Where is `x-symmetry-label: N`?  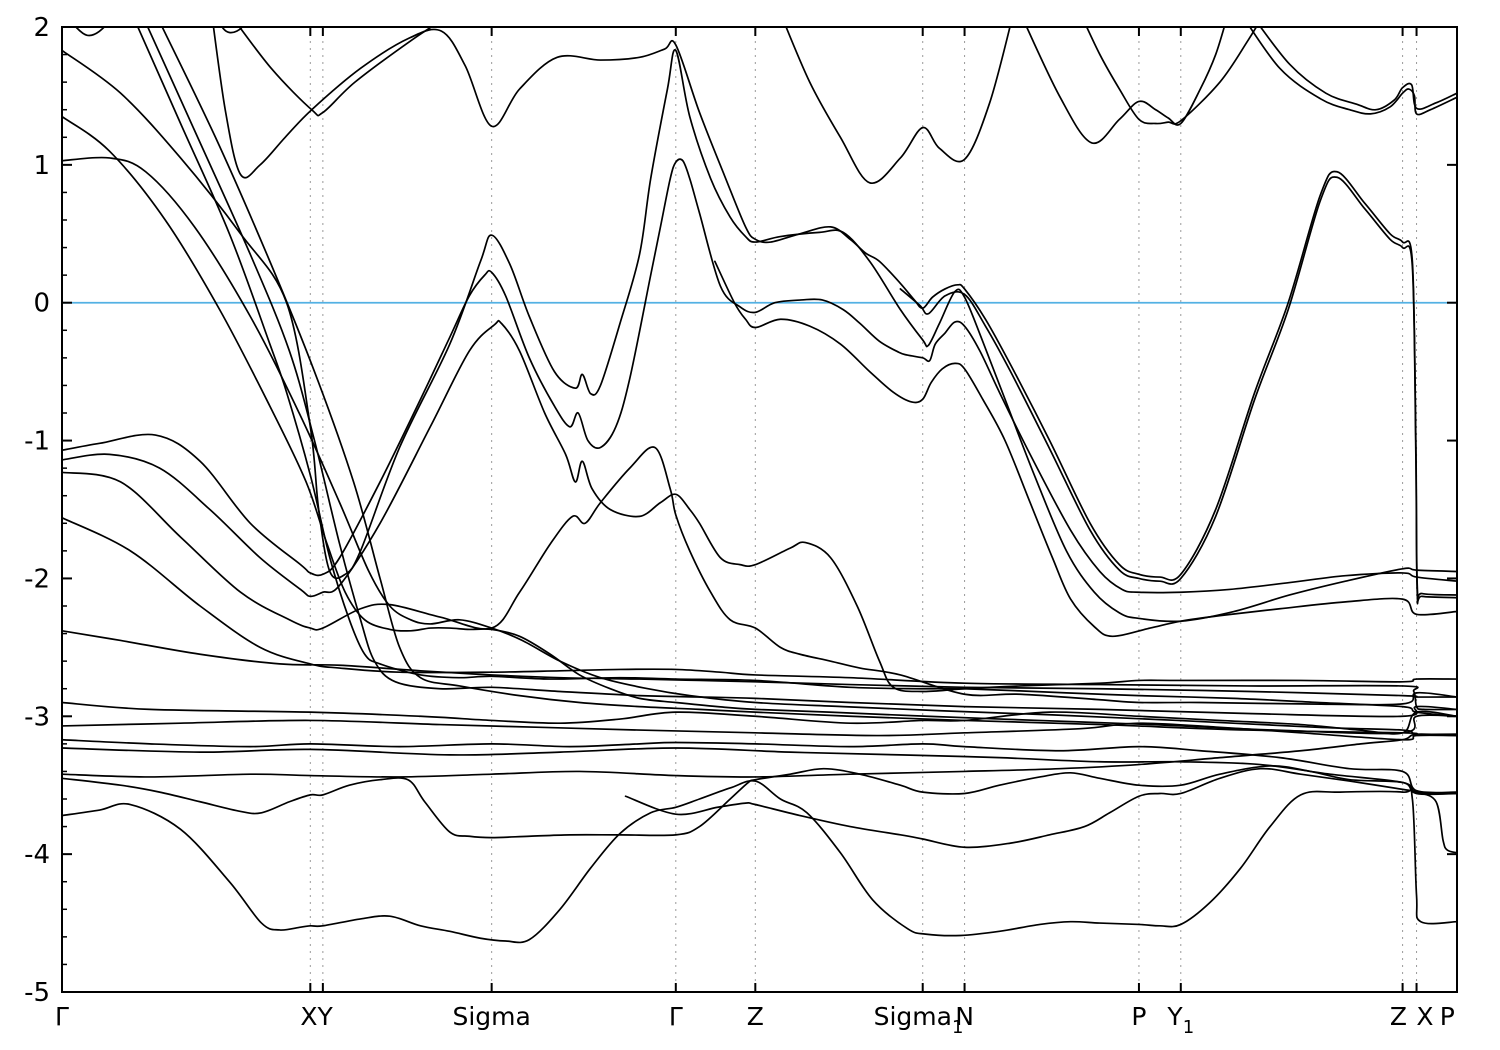
x-symmetry-label: N is located at coordinates (964, 1016).